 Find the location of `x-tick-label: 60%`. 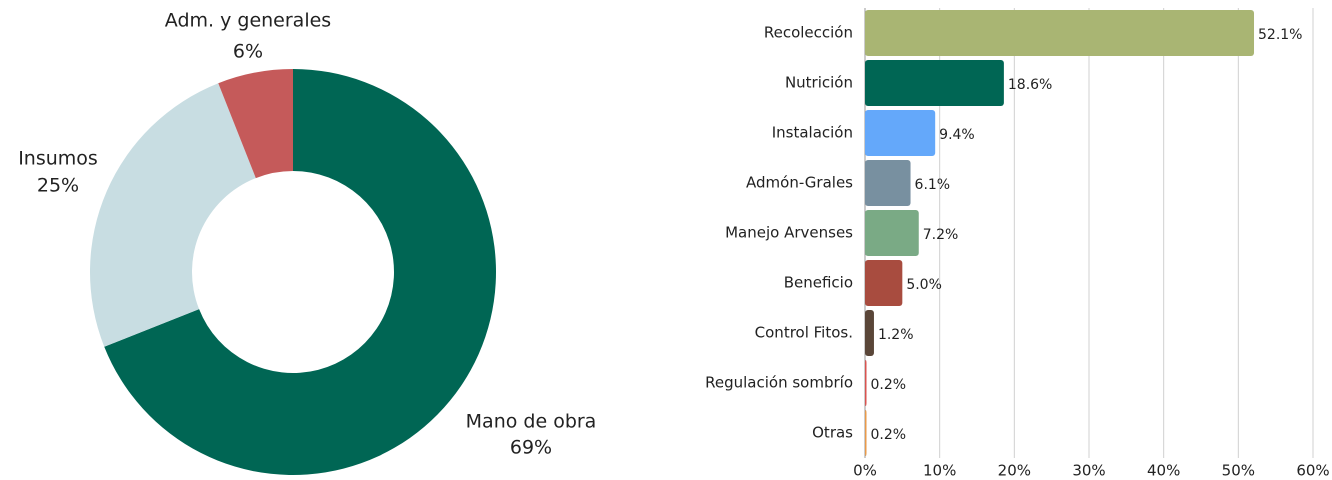

x-tick-label: 60% is located at coordinates (1312, 471).